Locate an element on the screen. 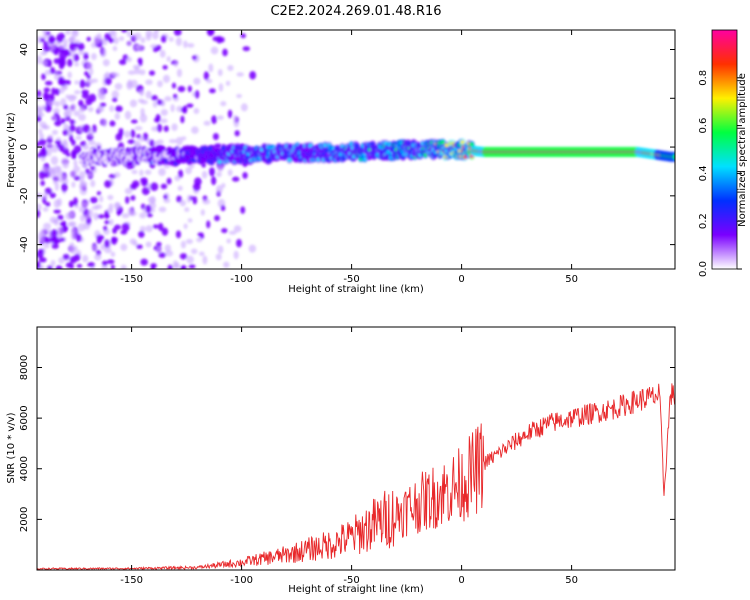  x-tick-label: 0 is located at coordinates (461, 580).